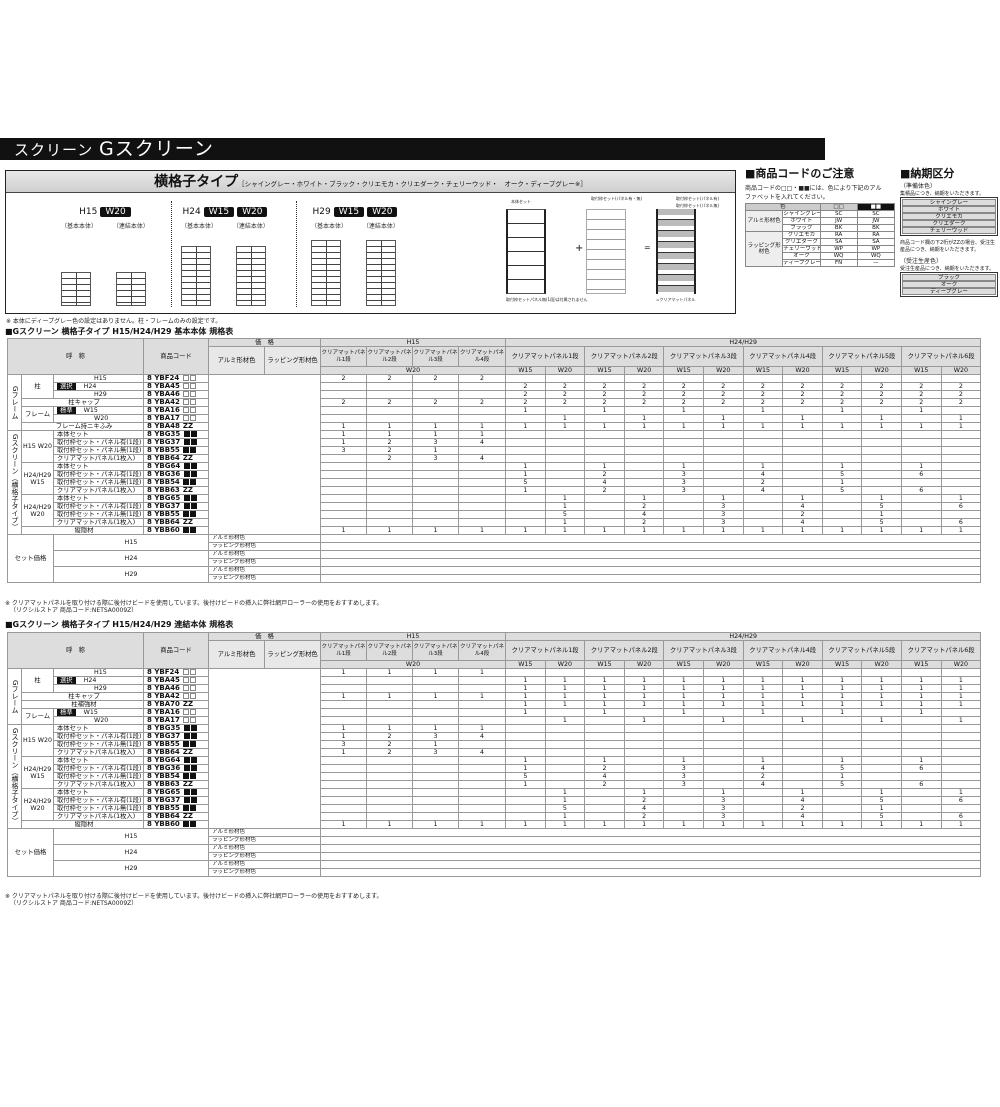  What do you see at coordinates (494, 356) in the screenshot?
I see `header-row: 呼 称商品コード価 格 H15 H24/H29` at bounding box center [494, 356].